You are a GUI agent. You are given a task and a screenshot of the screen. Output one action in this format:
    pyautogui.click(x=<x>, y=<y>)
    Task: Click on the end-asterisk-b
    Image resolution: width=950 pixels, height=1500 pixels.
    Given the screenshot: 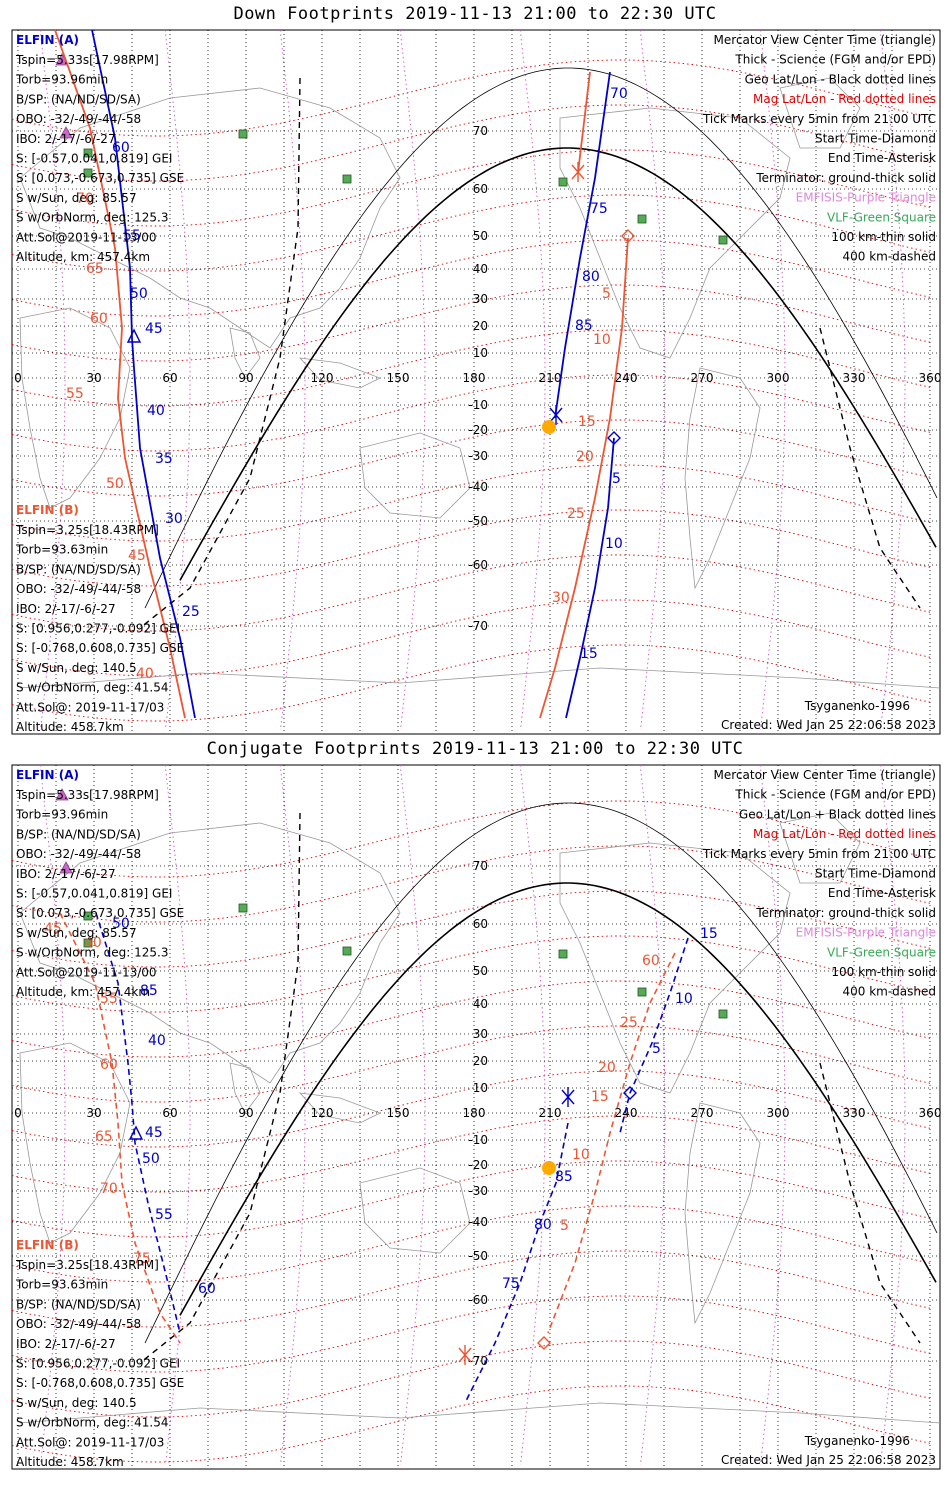 What is the action you would take?
    pyautogui.click(x=465, y=1355)
    